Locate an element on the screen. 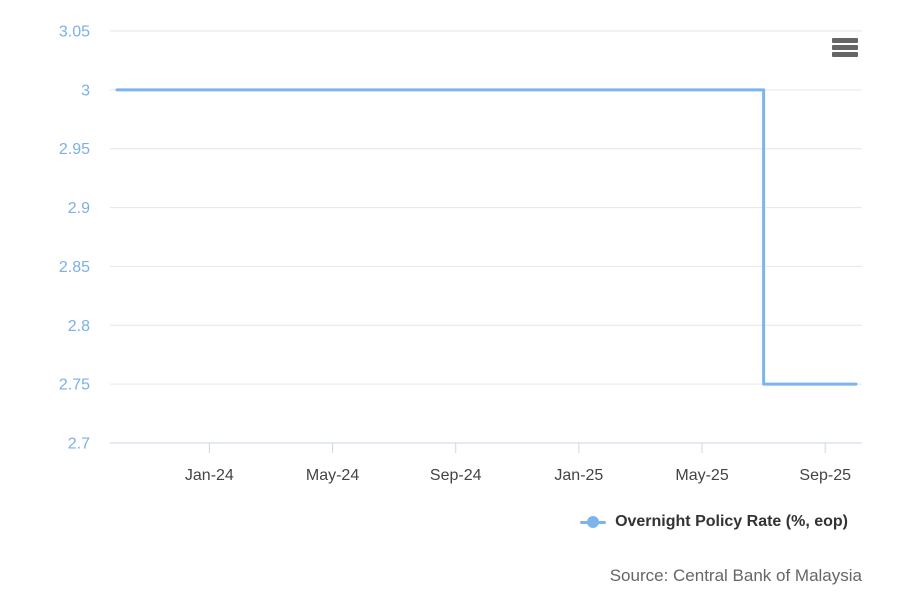 The height and width of the screenshot is (605, 912). x-axis-label: Jan-24 is located at coordinates (209, 475).